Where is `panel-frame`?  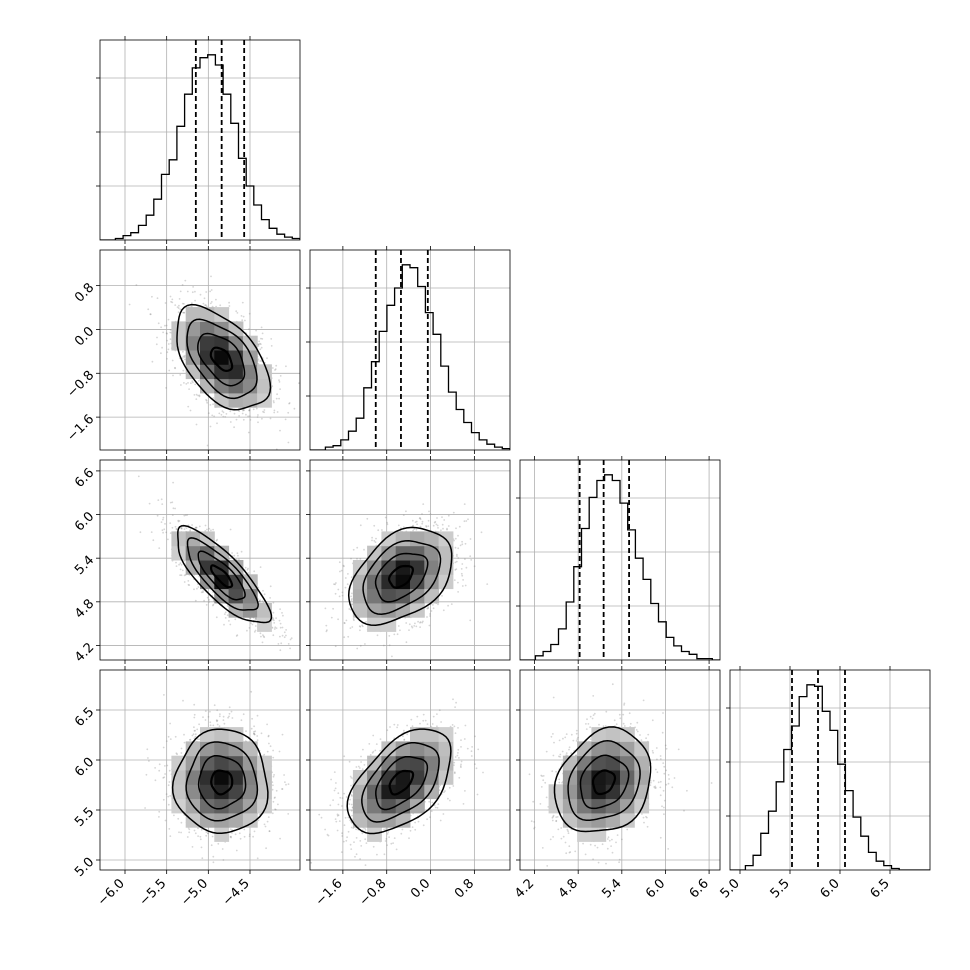
panel-frame is located at coordinates (200, 350).